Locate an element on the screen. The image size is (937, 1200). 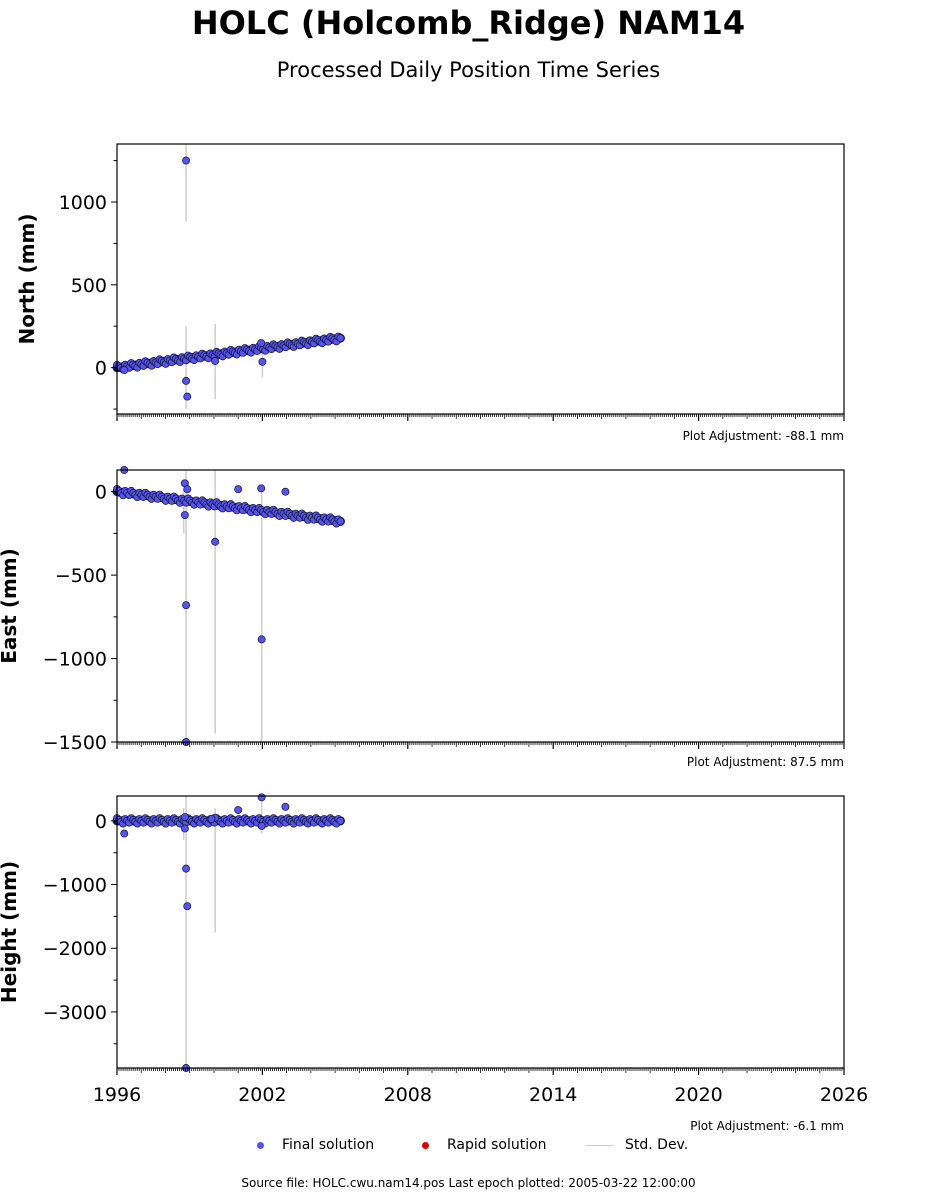
east-ytick-label-1: −1000 is located at coordinates (75, 660).